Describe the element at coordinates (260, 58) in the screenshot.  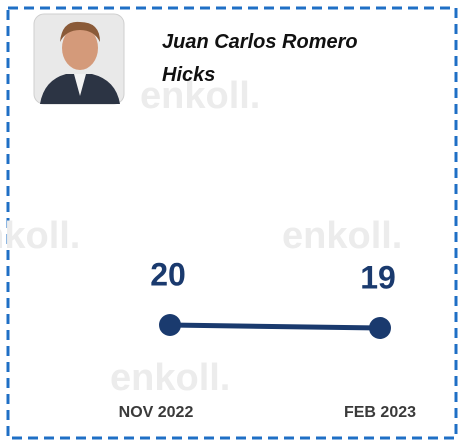
I see `person-name: Juan Carlos Romero Hicks` at that location.